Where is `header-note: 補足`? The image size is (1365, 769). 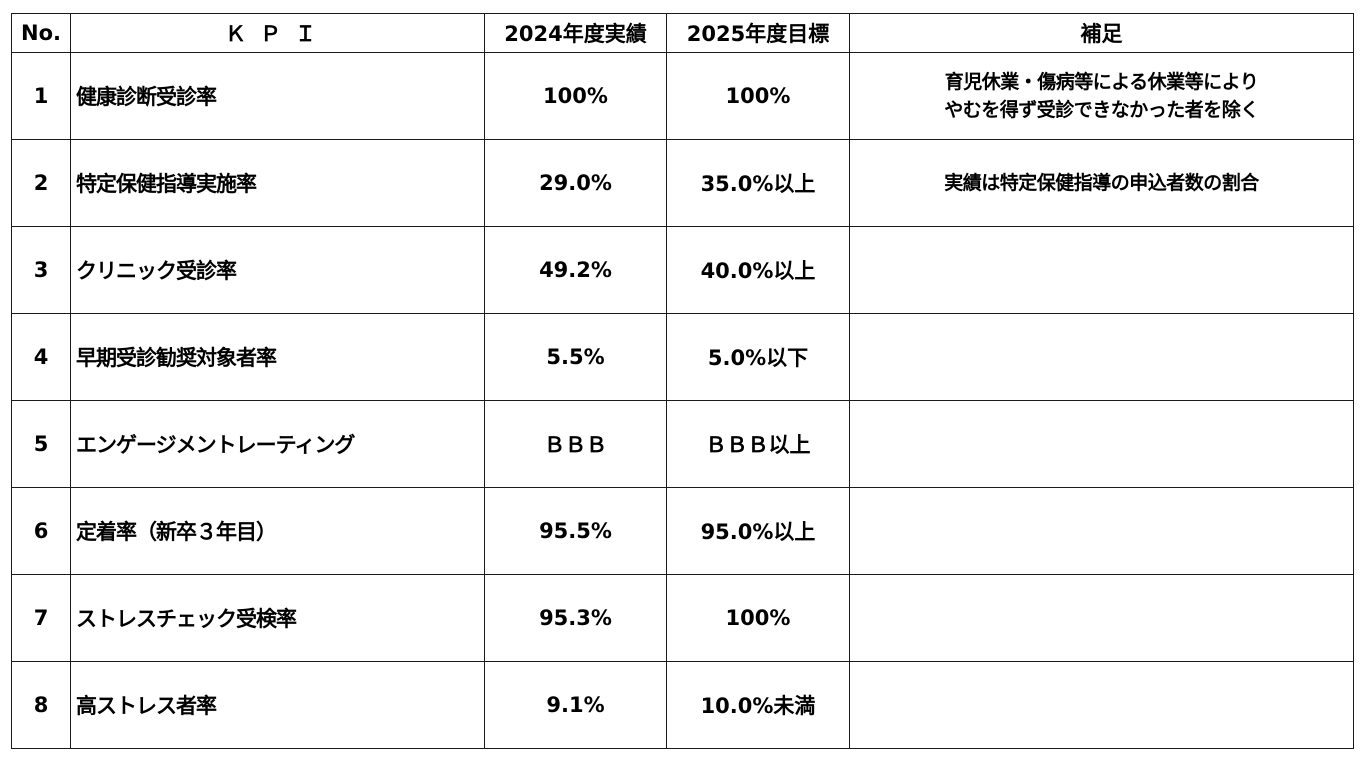
header-note: 補足 is located at coordinates (1101, 33).